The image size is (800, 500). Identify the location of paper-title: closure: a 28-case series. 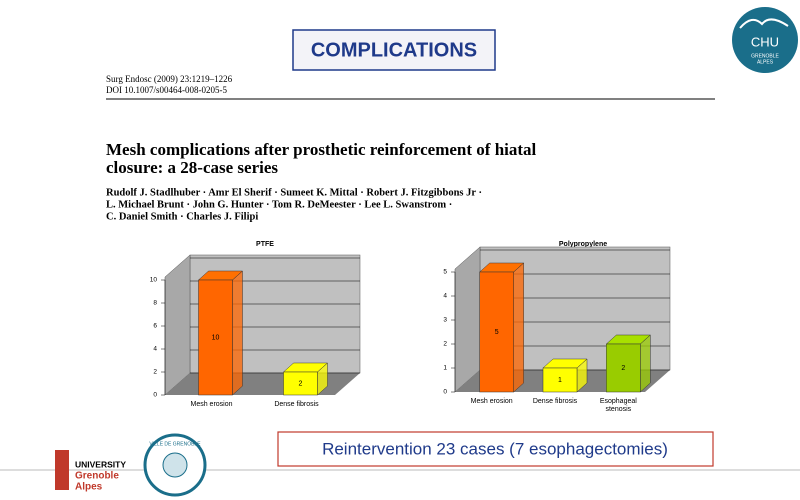
(192, 167).